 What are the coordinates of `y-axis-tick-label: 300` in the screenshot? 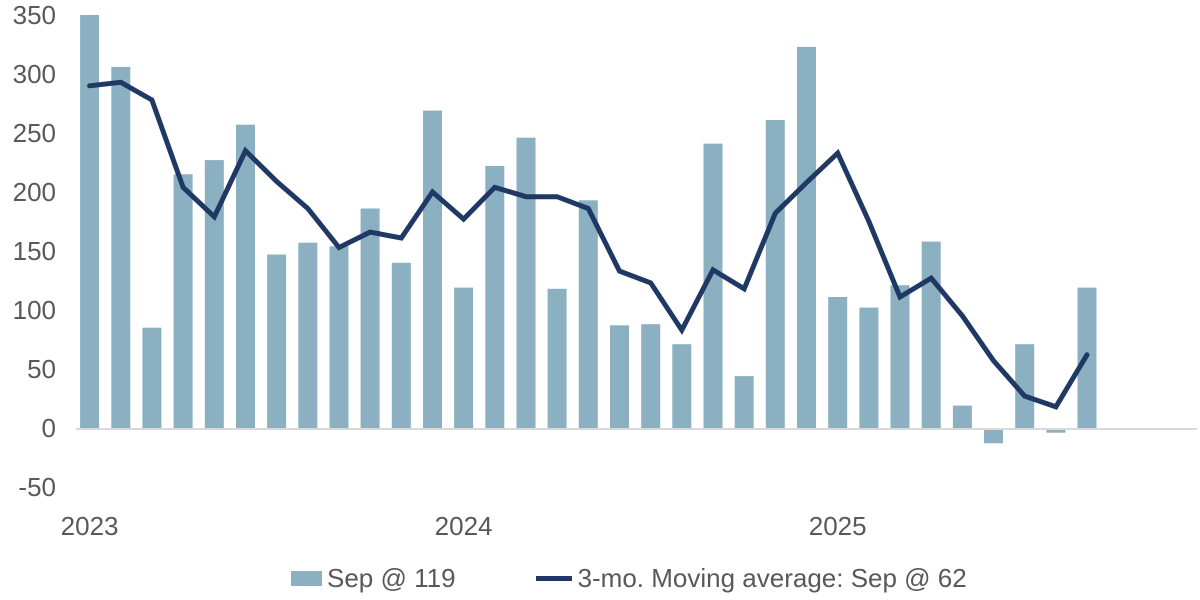 It's located at (34, 74).